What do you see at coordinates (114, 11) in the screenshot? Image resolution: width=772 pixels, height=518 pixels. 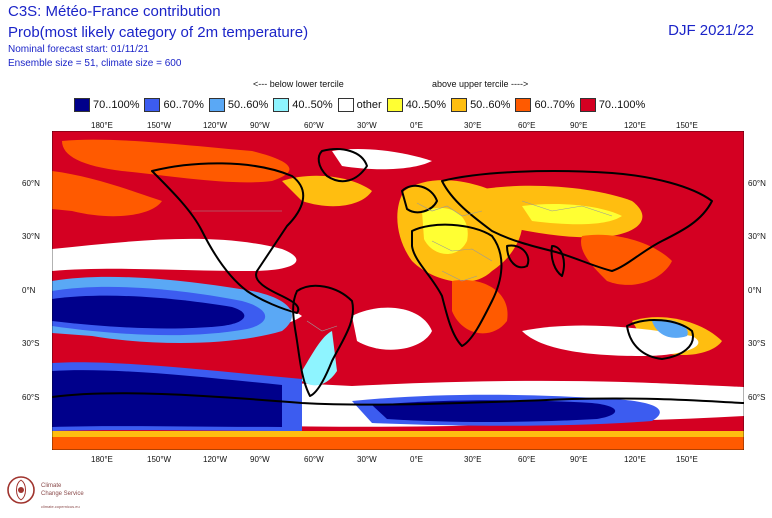 I see `title-line-1: C3S: Météo-France contribution` at bounding box center [114, 11].